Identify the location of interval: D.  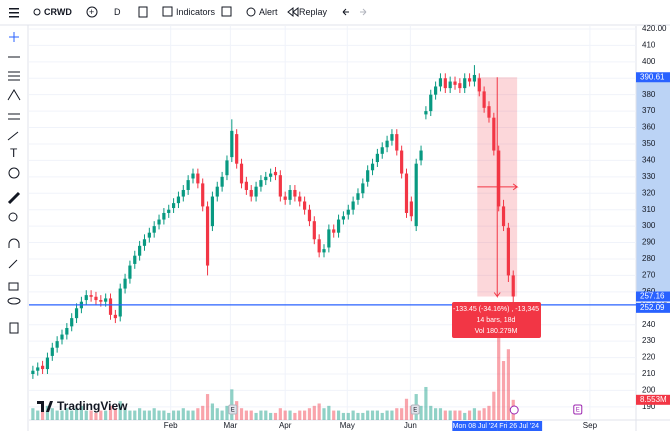
(117, 12).